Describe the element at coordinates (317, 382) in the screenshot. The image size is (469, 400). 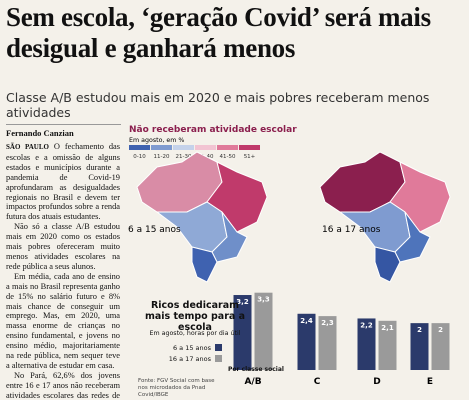
I see `x-tick-label: C` at that location.